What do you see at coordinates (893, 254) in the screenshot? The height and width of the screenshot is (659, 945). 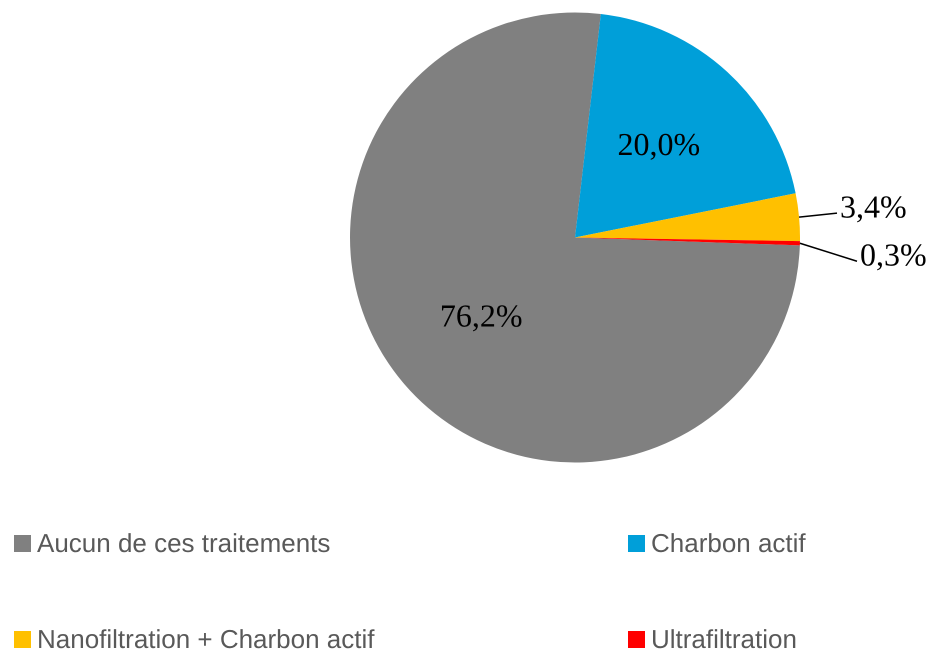 I see `data-label: 0,3%` at bounding box center [893, 254].